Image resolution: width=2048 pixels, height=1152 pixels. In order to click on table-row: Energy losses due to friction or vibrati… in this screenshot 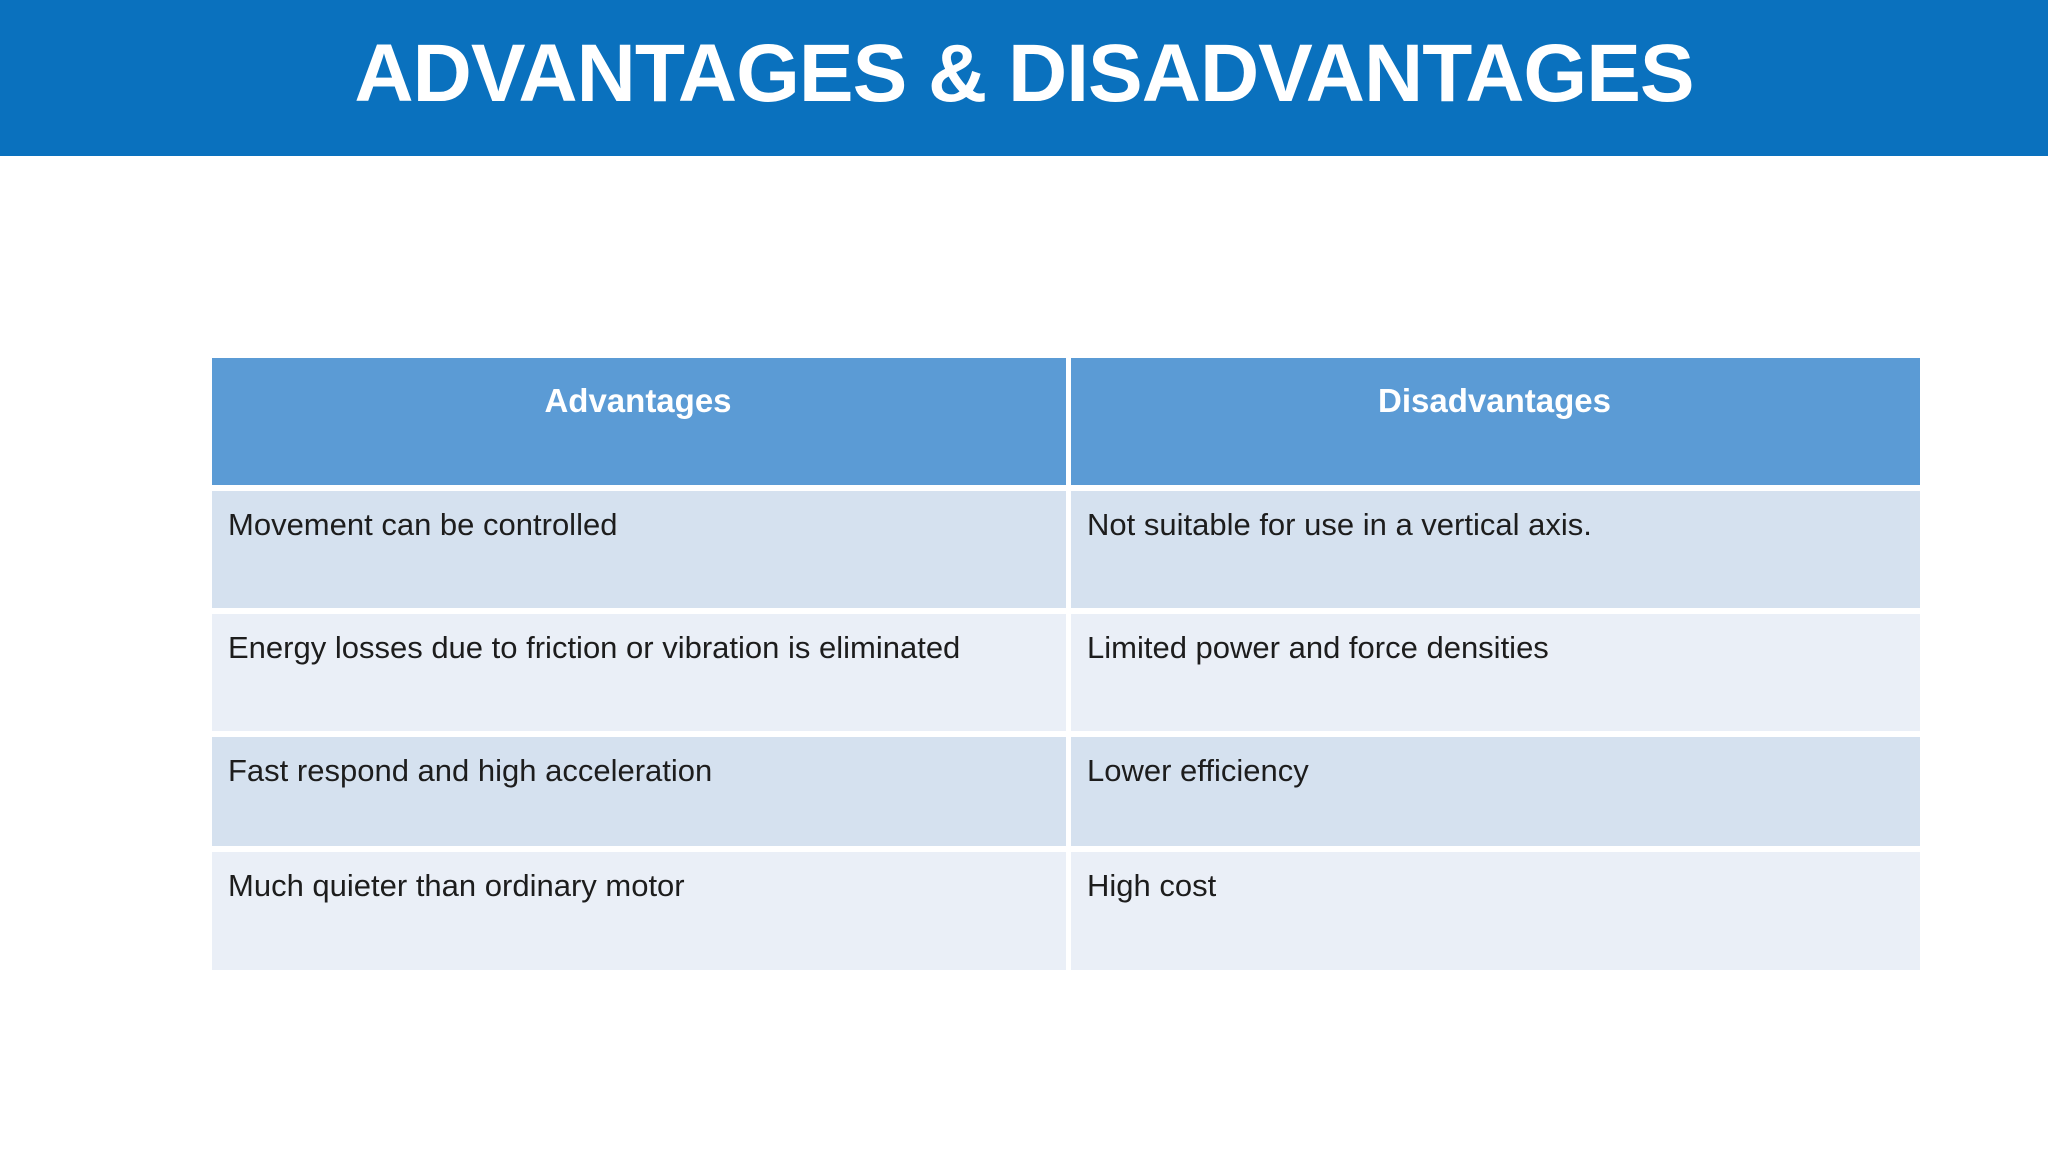, I will do `click(1066, 672)`.